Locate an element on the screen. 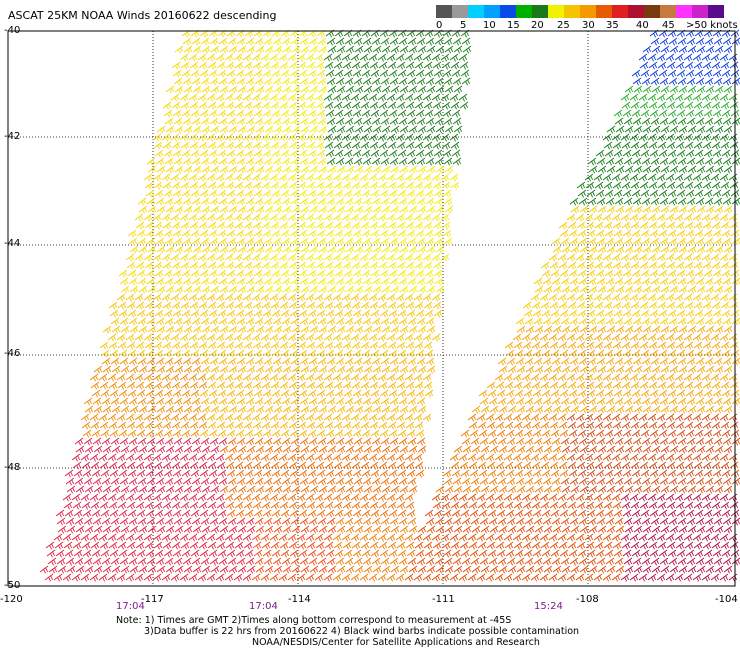 This screenshot has width=740, height=650. colorbar-swatch is located at coordinates (556, 11).